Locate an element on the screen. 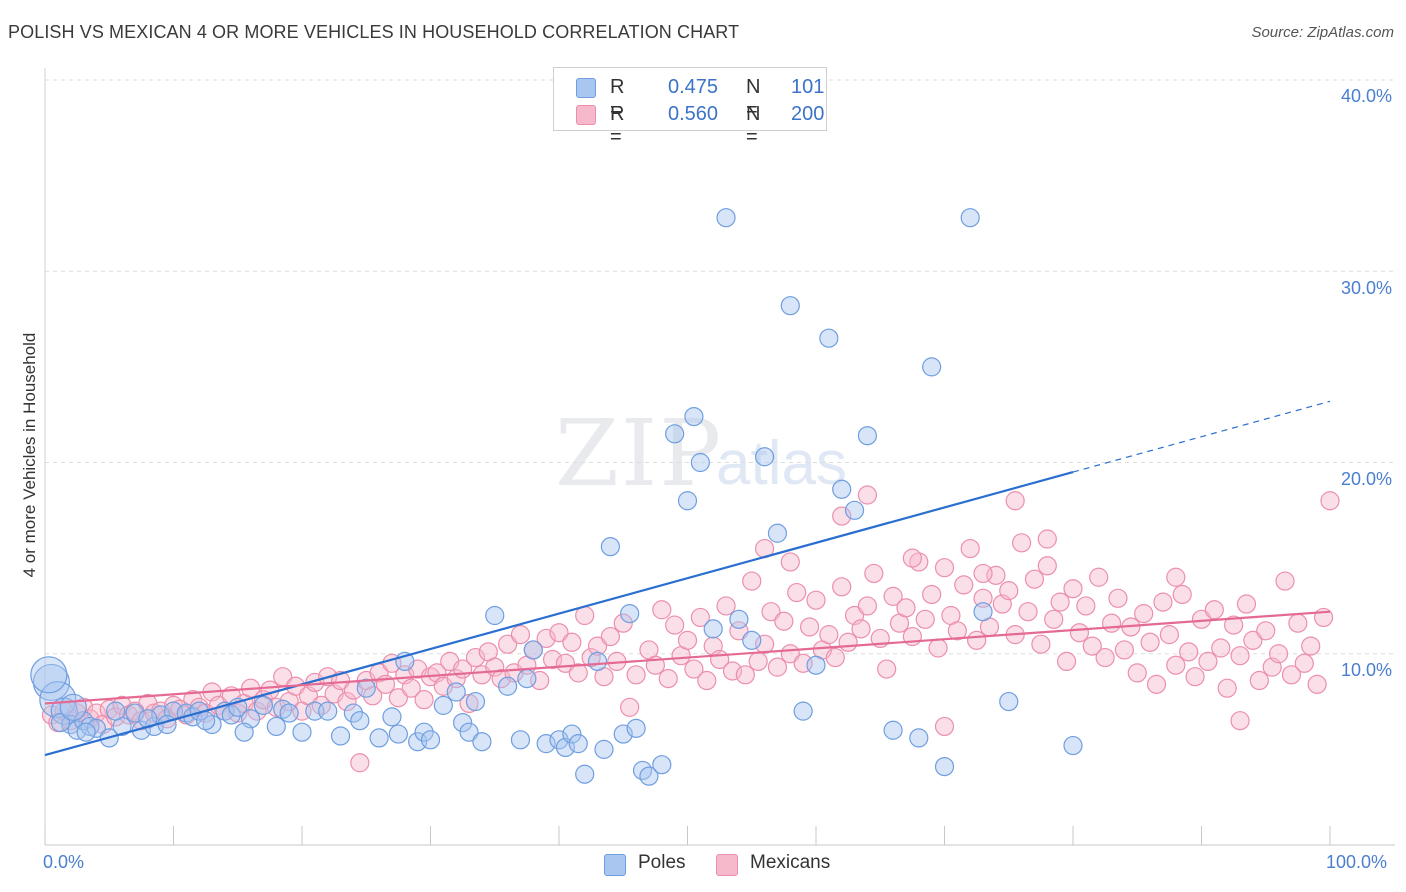  poles-swatch is located at coordinates (586, 88).